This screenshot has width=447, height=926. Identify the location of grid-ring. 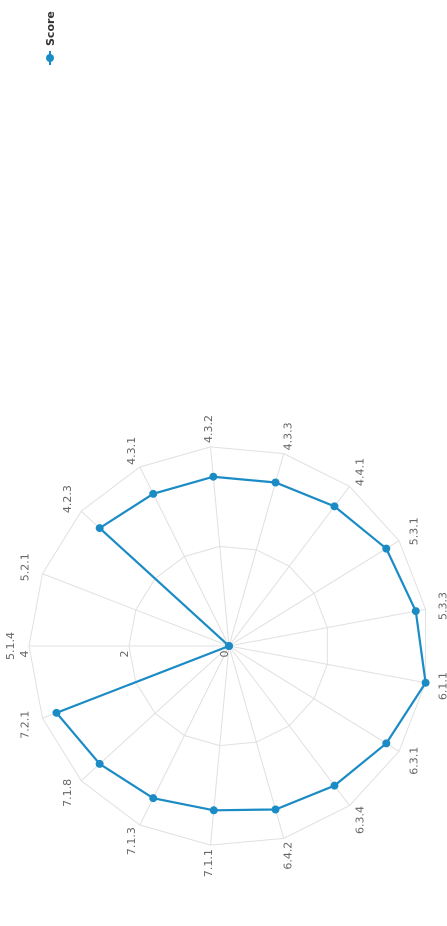
(228, 646).